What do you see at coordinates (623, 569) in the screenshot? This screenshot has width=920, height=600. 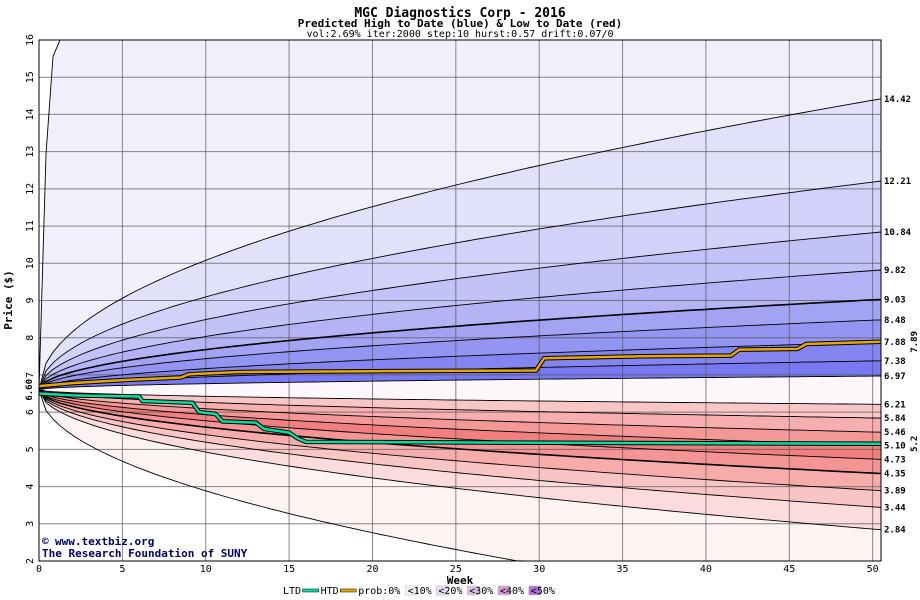 I see `x-tick-label: 35` at bounding box center [623, 569].